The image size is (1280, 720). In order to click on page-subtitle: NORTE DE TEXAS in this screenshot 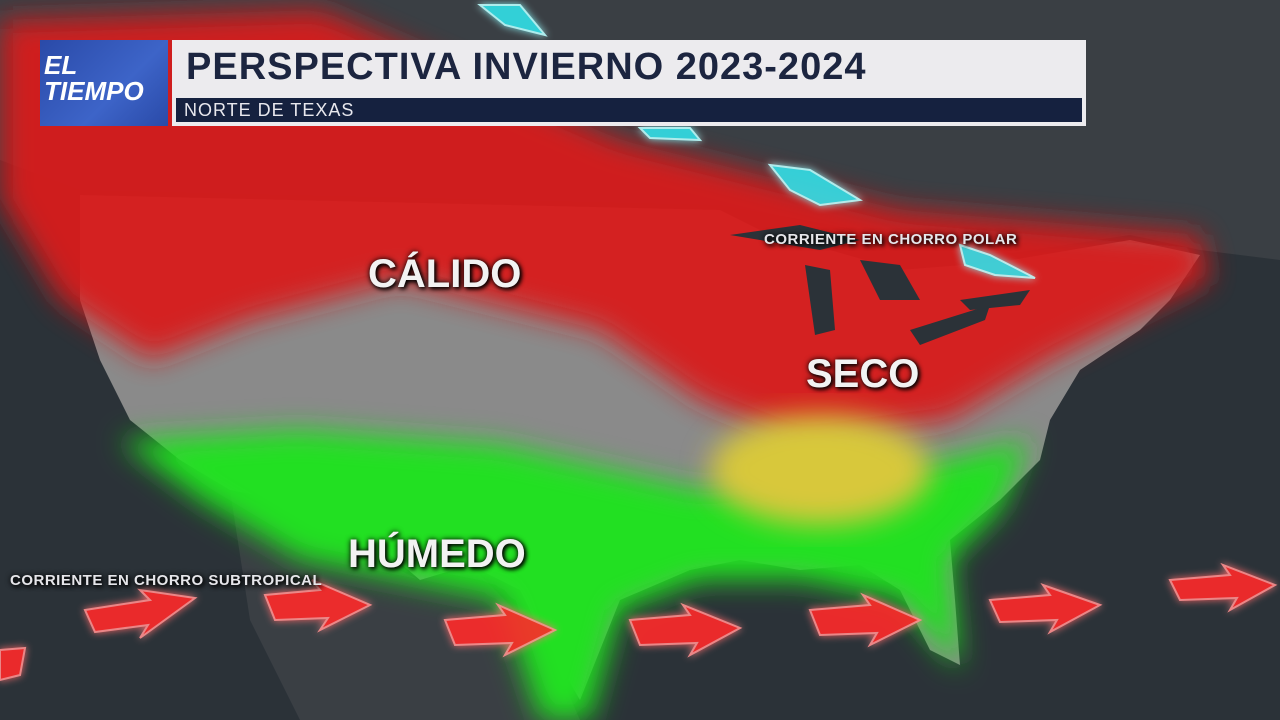, I will do `click(629, 110)`.